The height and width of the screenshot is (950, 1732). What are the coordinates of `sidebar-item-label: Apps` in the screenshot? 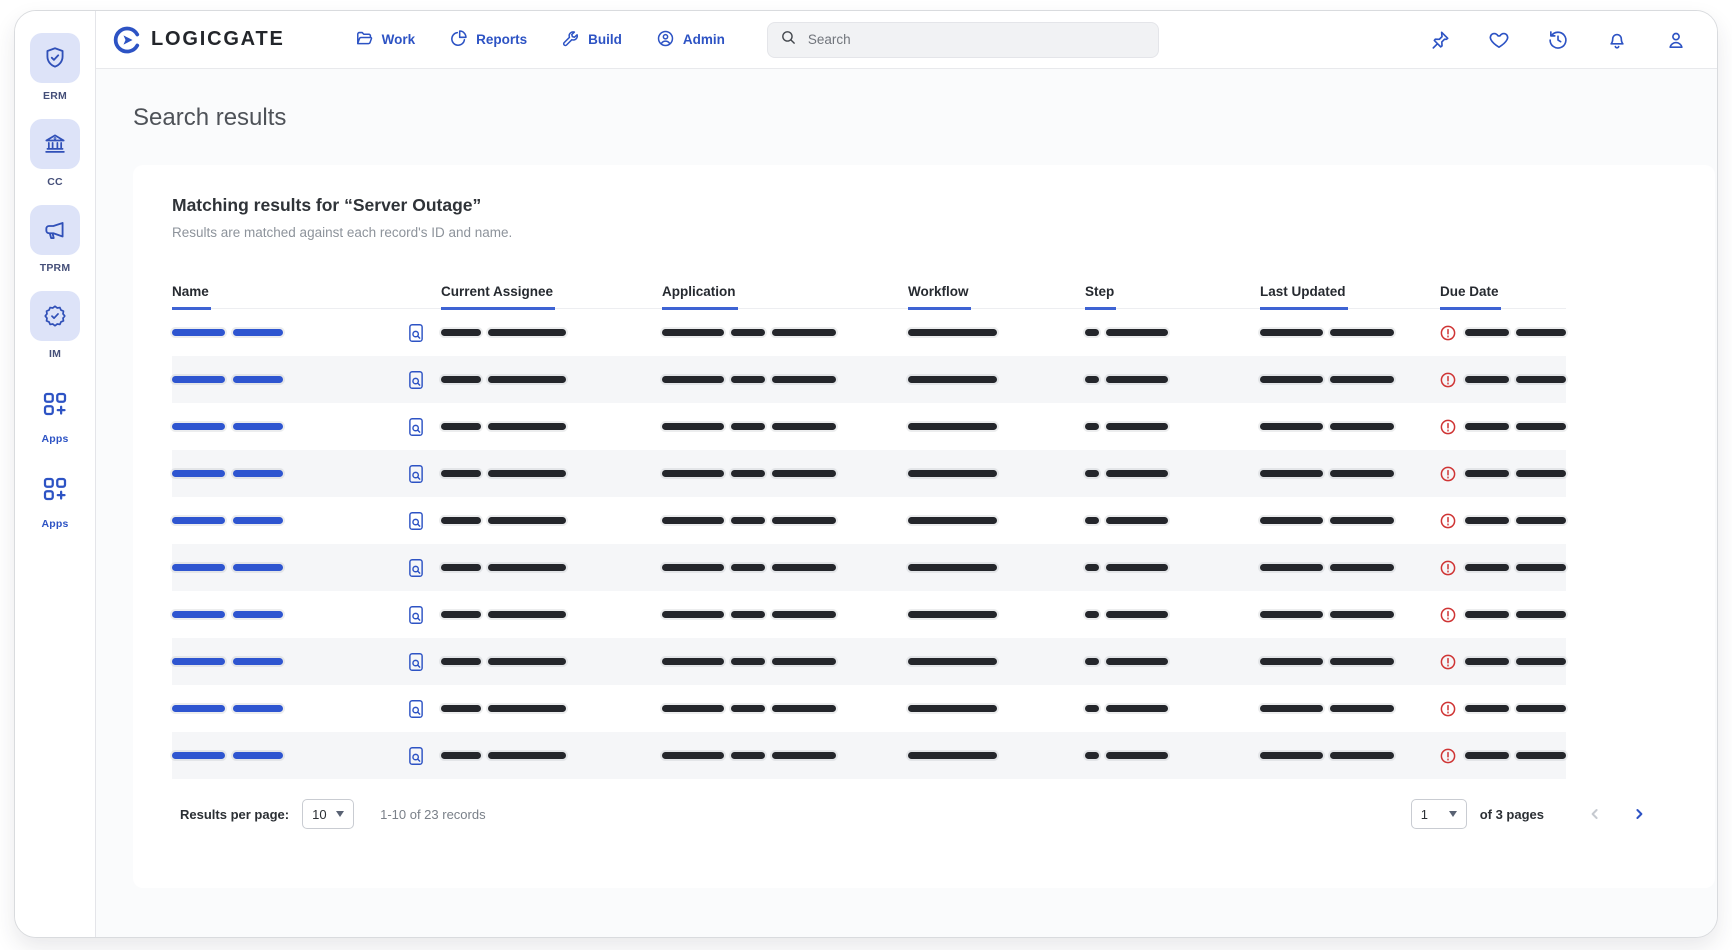 It's located at (55, 439).